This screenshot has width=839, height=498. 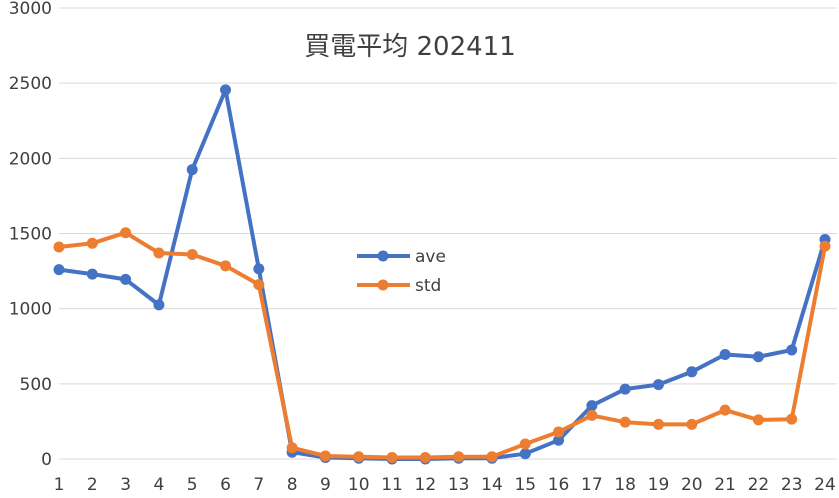 What do you see at coordinates (359, 485) in the screenshot?
I see `x-tick-label: 10` at bounding box center [359, 485].